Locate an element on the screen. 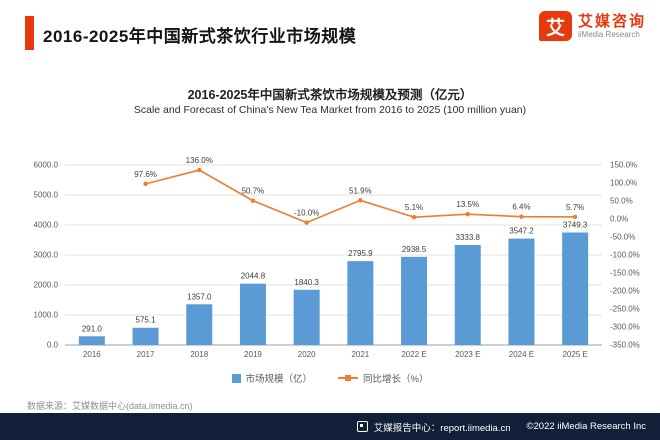 This screenshot has width=660, height=440. bar-value-label: 3333.8 is located at coordinates (468, 237).